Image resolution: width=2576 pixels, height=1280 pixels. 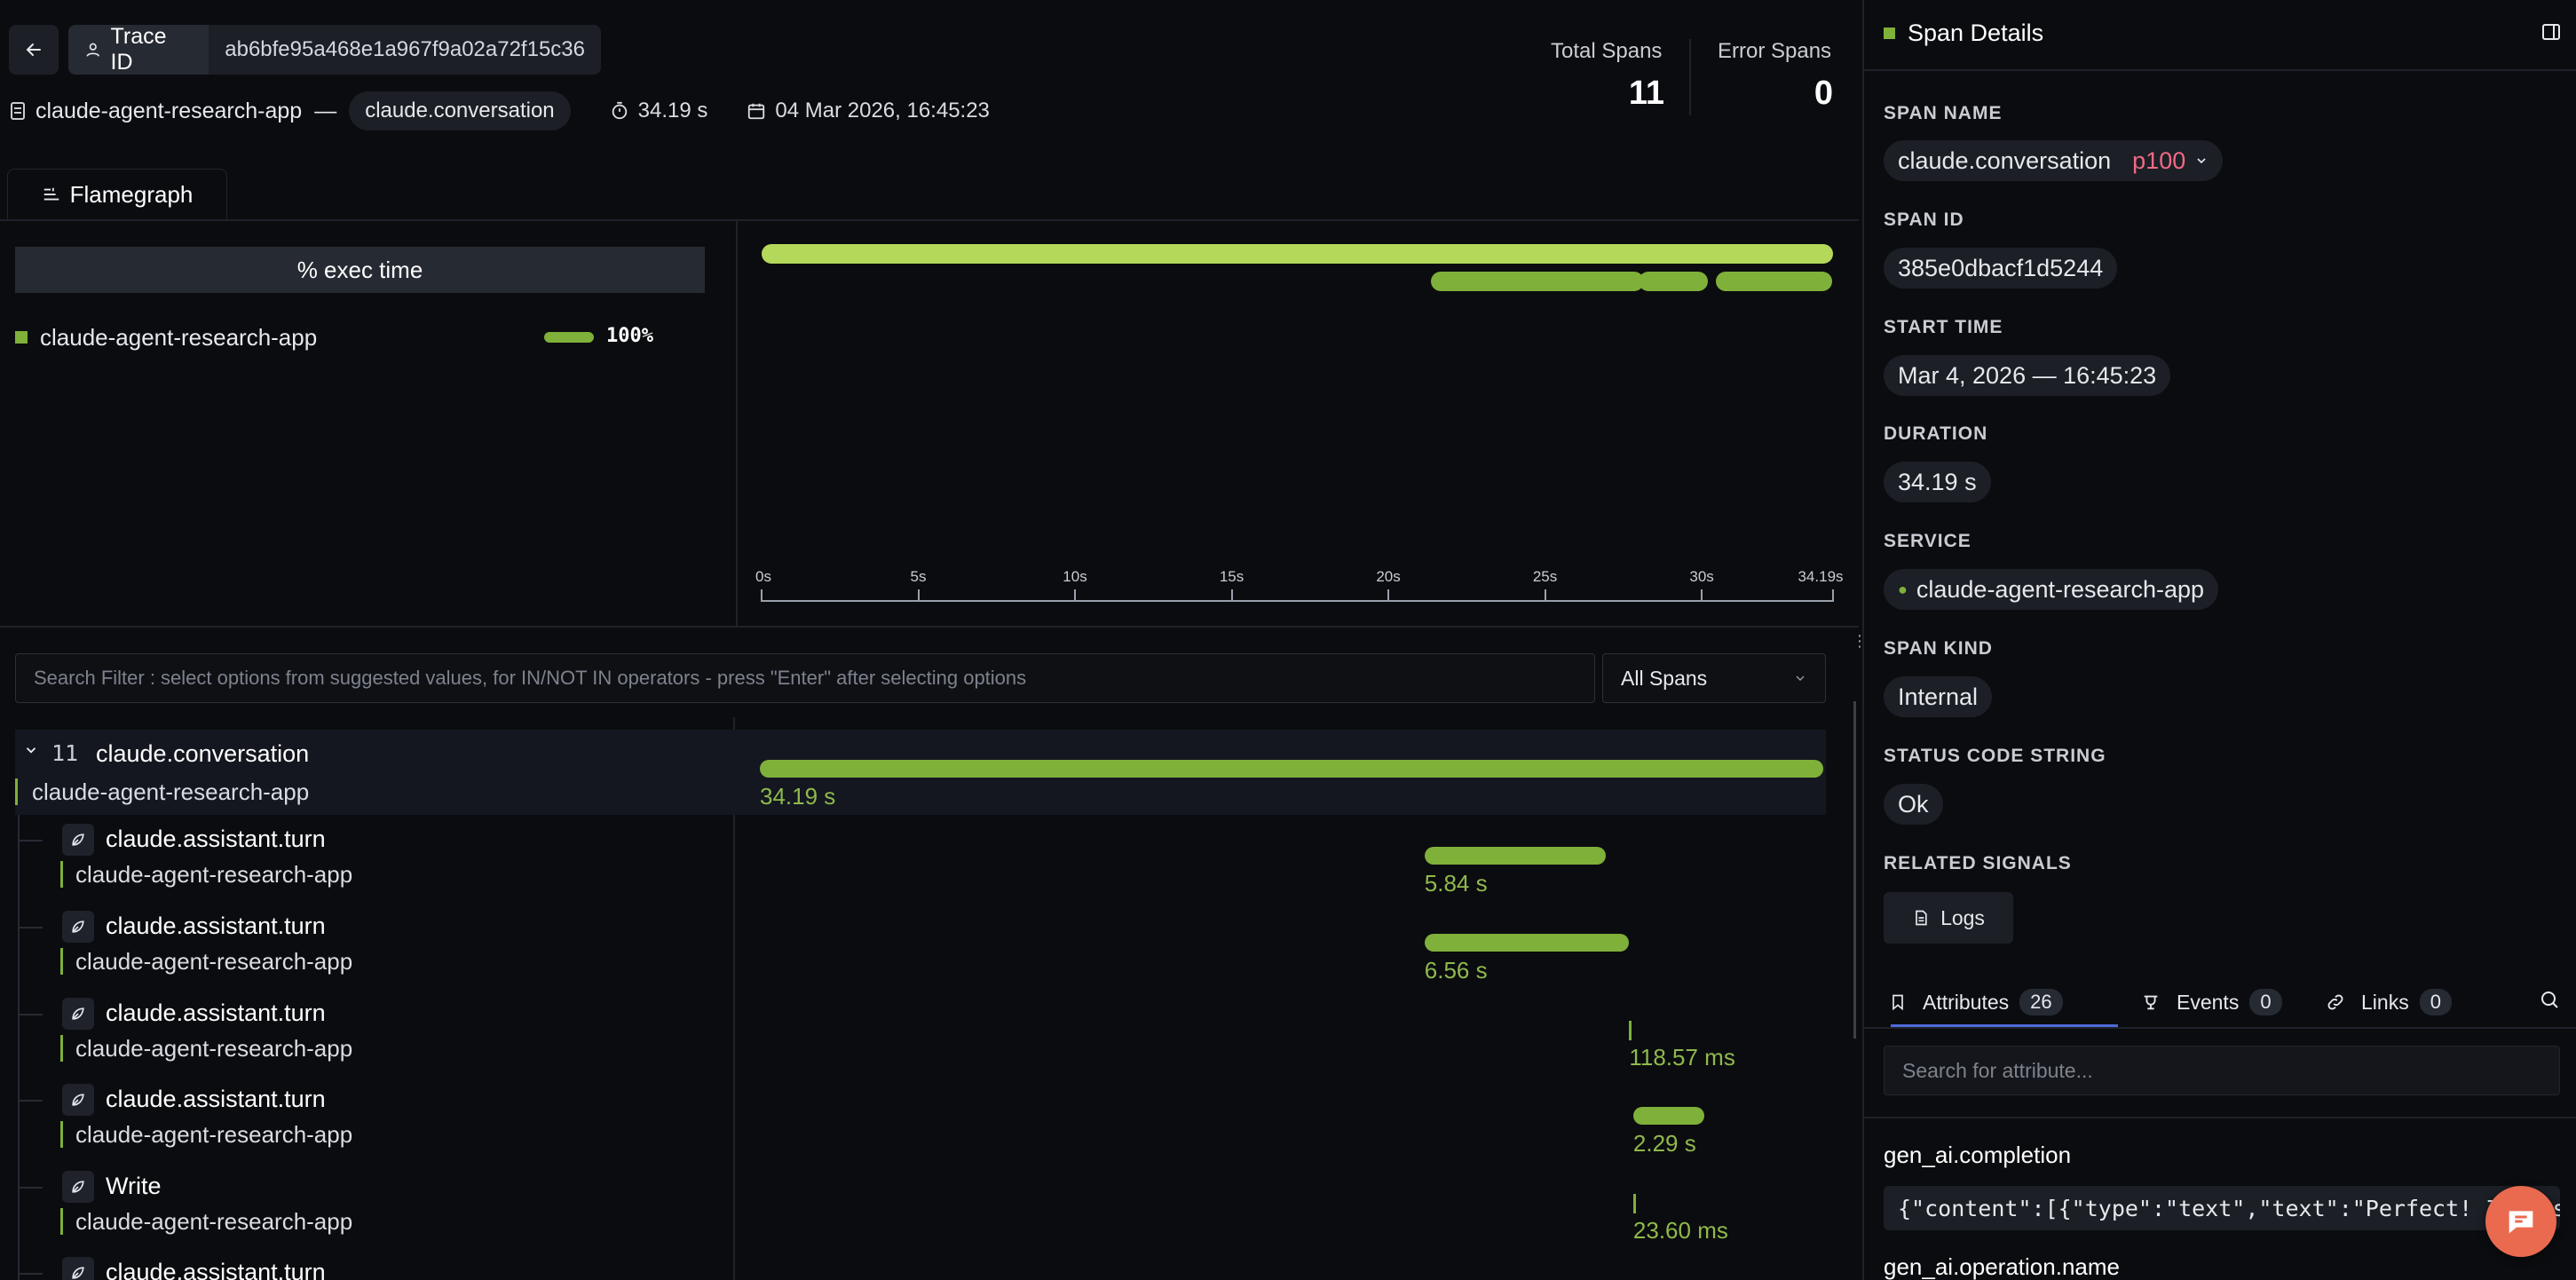 I want to click on collapse-panel-button, so click(x=2551, y=34).